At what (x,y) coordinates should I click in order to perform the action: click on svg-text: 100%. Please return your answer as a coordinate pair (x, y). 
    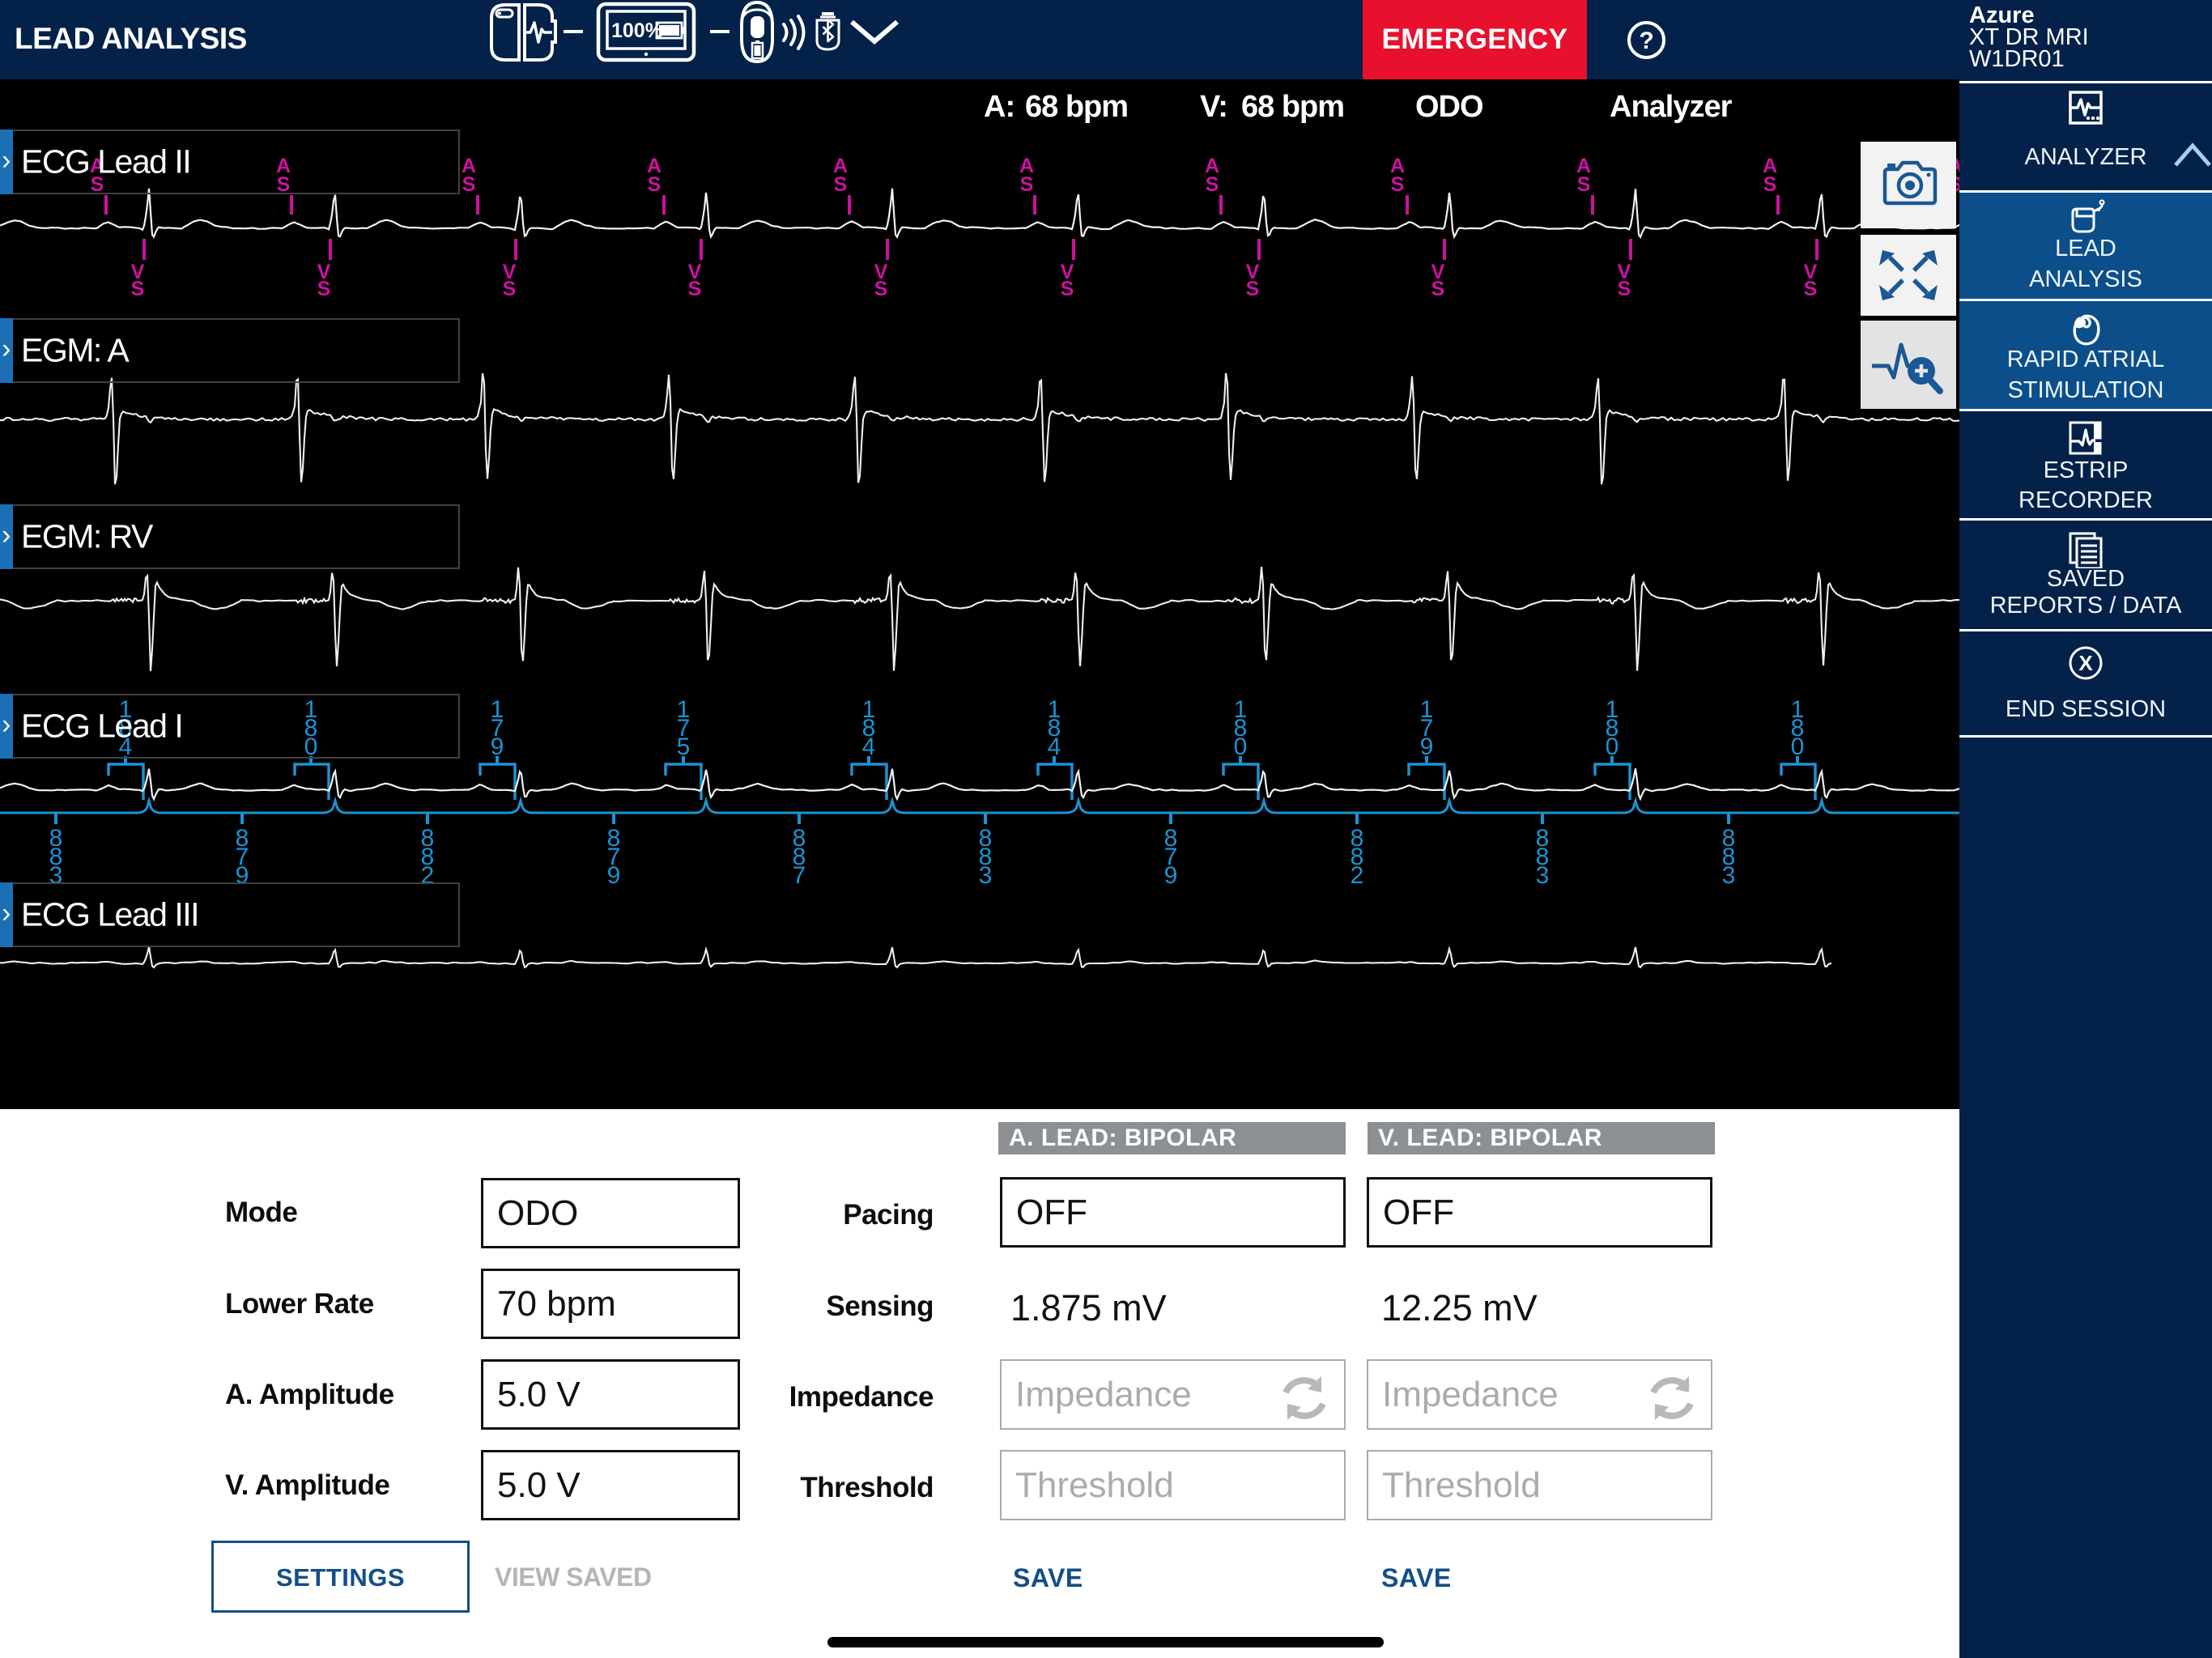
    Looking at the image, I should click on (637, 30).